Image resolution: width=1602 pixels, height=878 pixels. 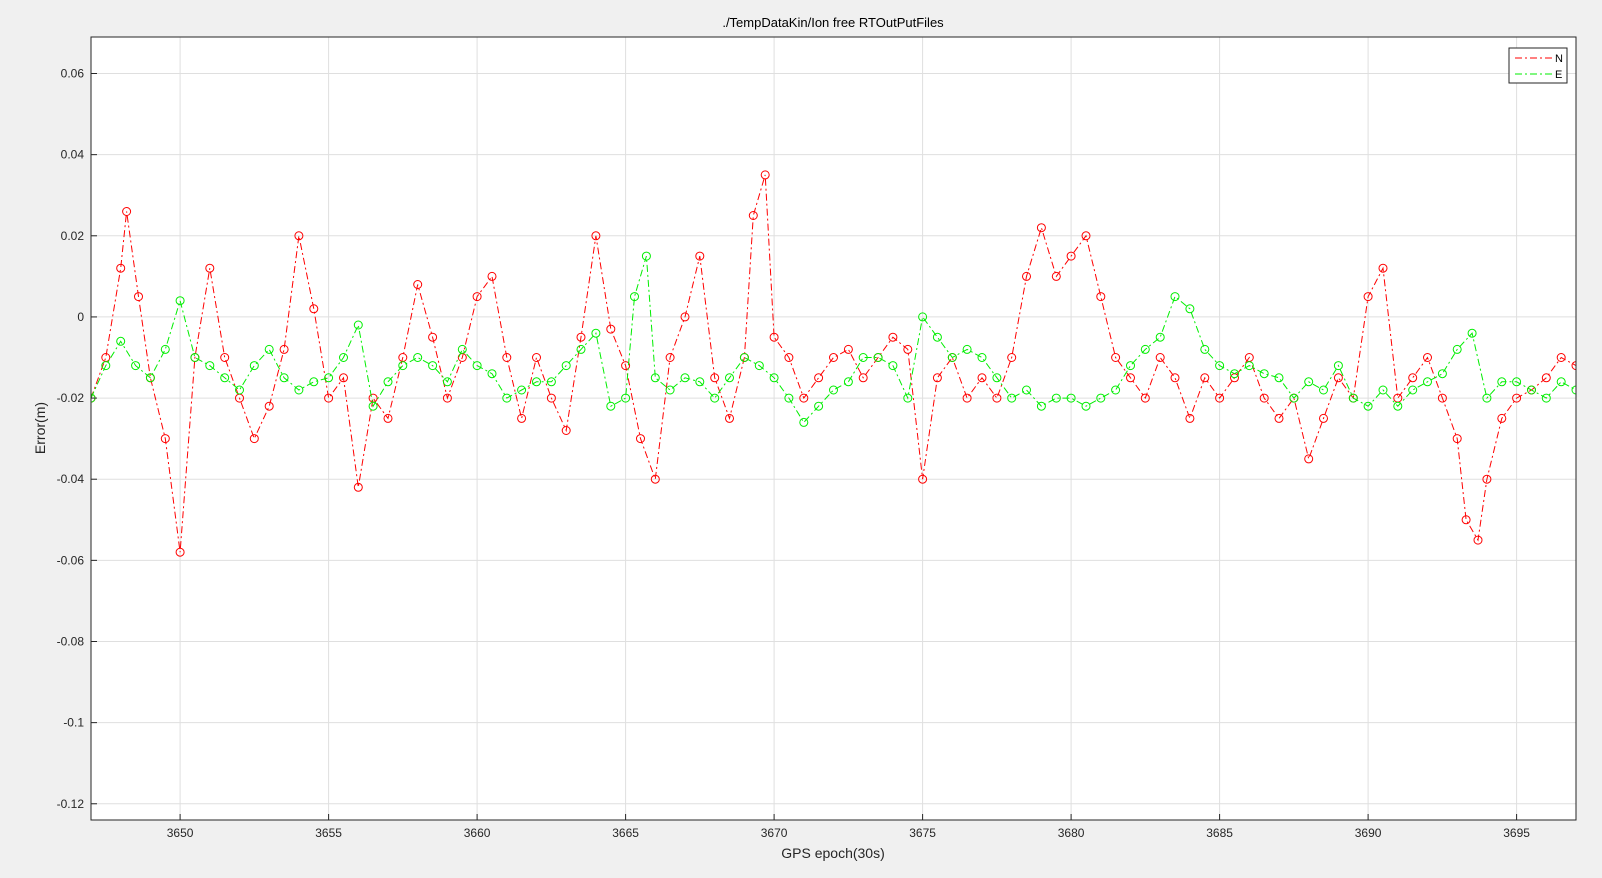 What do you see at coordinates (71, 804) in the screenshot?
I see `y-tick-label: -0.12` at bounding box center [71, 804].